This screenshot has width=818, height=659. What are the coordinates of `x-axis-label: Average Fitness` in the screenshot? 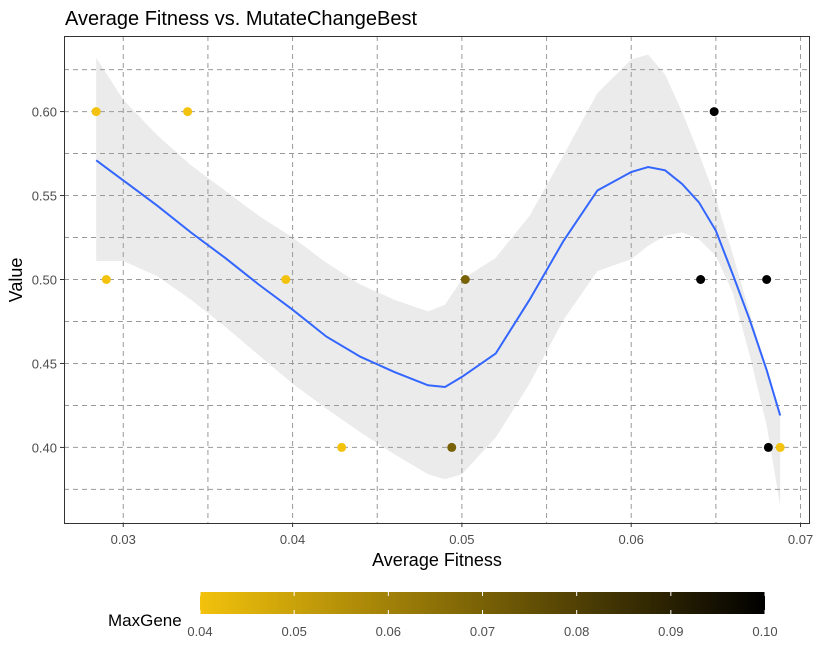 It's located at (437, 560).